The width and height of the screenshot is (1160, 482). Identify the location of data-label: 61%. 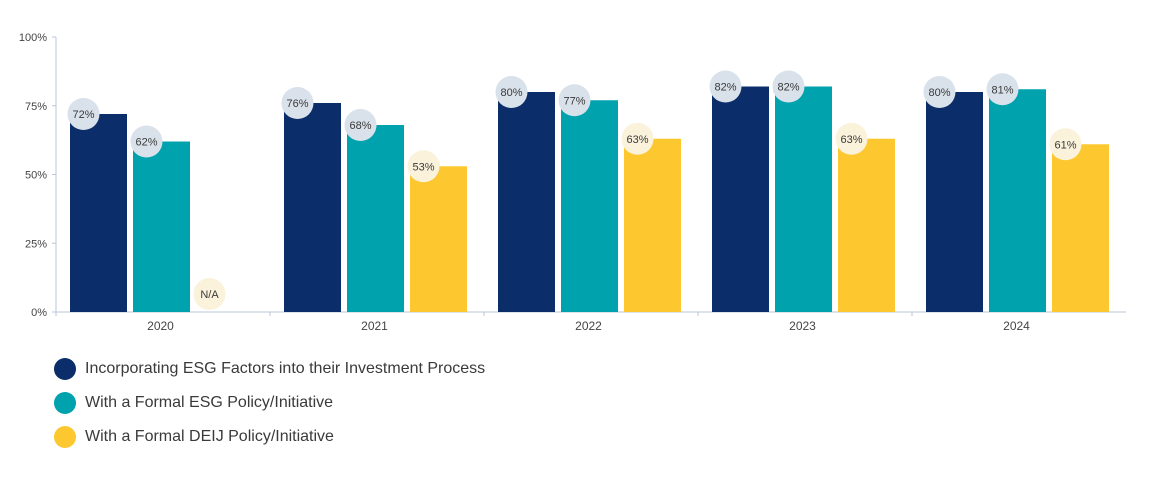
(1065, 145).